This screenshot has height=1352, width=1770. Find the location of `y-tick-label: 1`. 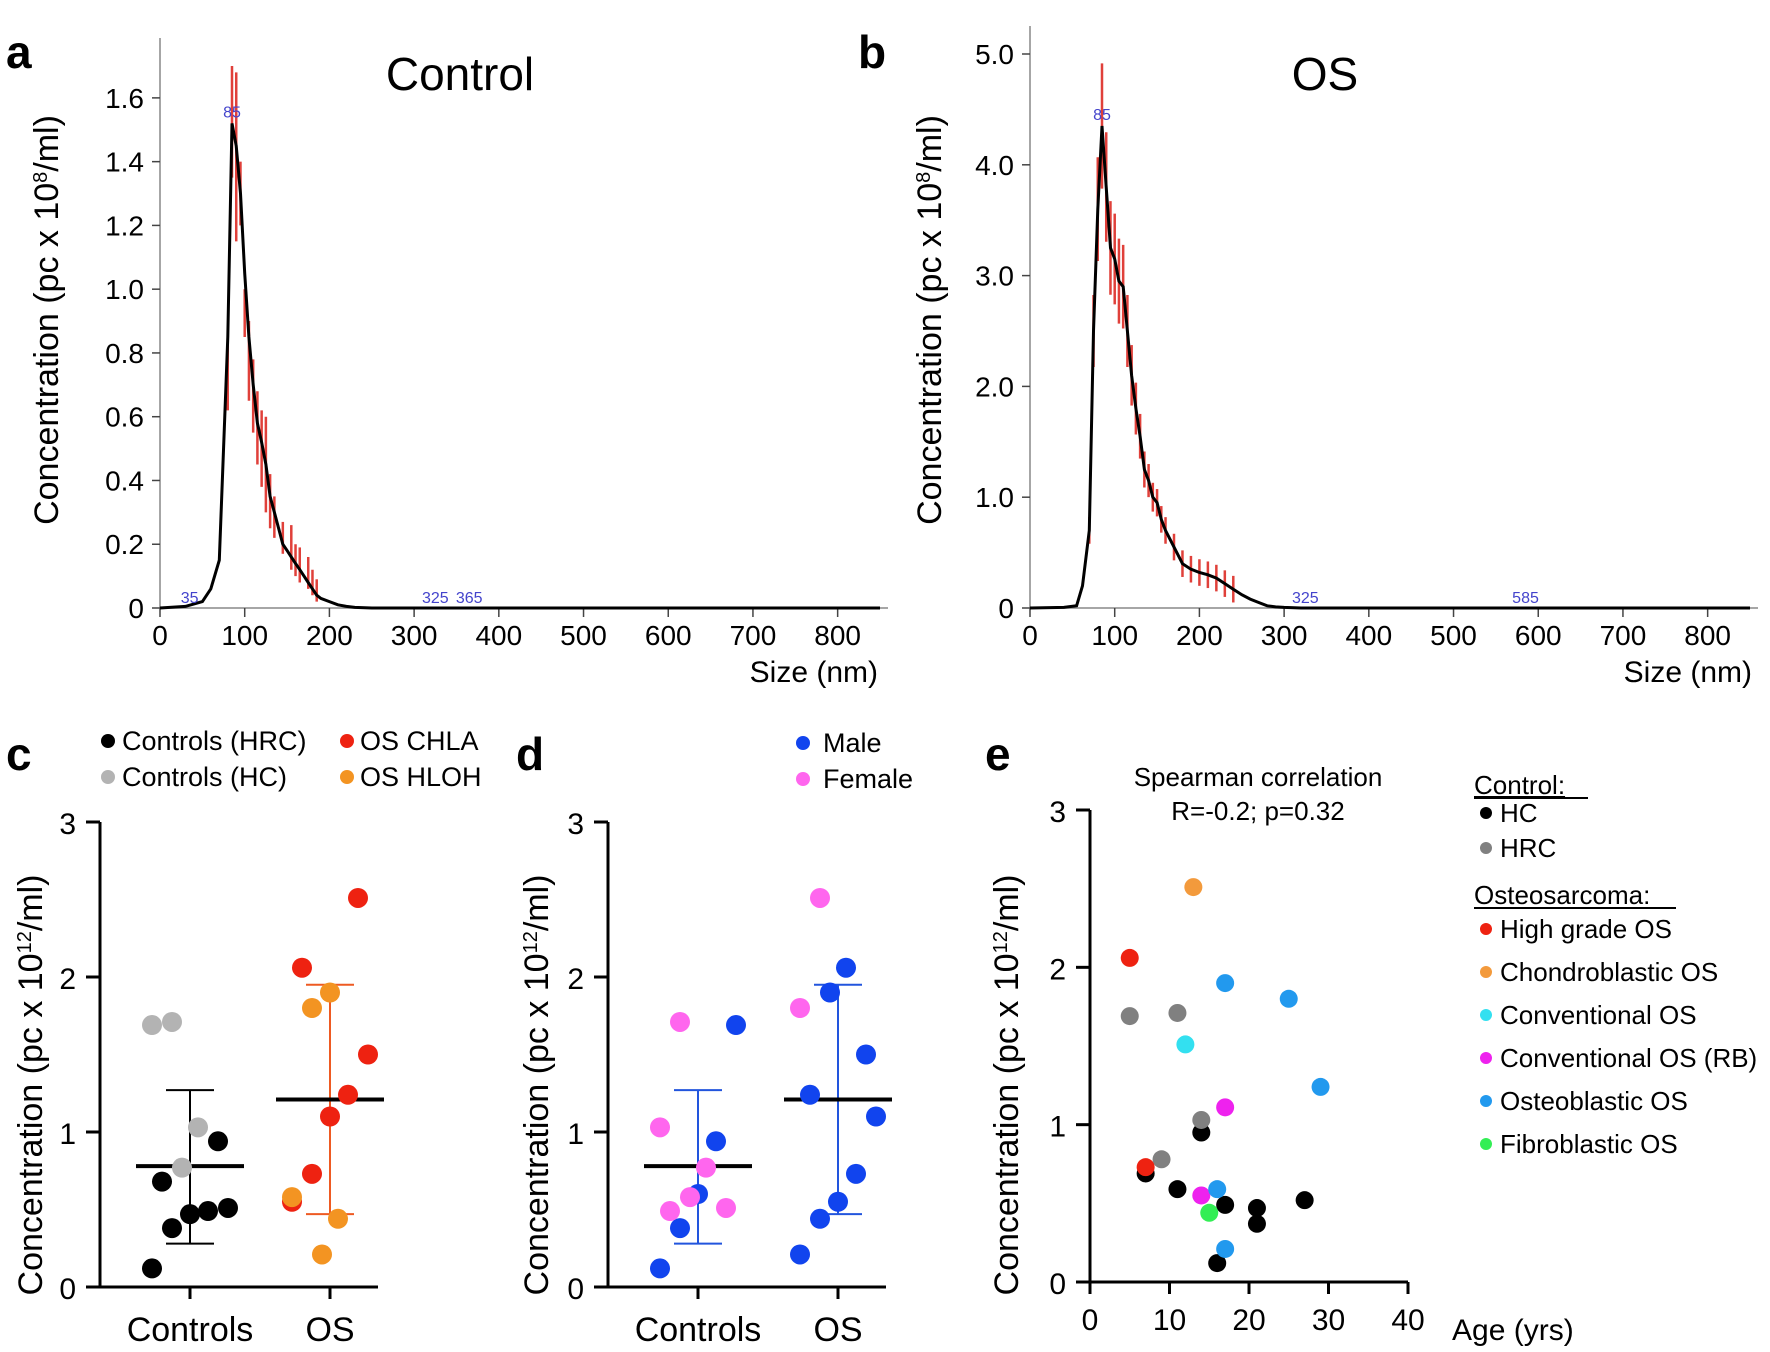

y-tick-label: 1 is located at coordinates (575, 1134).